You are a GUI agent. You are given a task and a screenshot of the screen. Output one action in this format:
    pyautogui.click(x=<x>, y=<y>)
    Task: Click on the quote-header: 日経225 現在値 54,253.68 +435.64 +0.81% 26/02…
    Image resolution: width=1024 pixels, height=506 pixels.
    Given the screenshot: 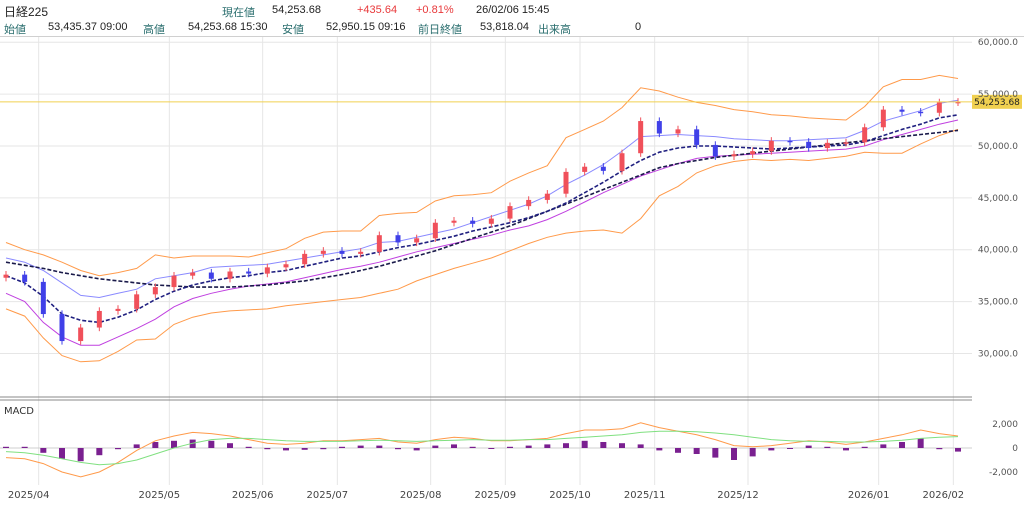 What is the action you would take?
    pyautogui.click(x=512, y=18)
    